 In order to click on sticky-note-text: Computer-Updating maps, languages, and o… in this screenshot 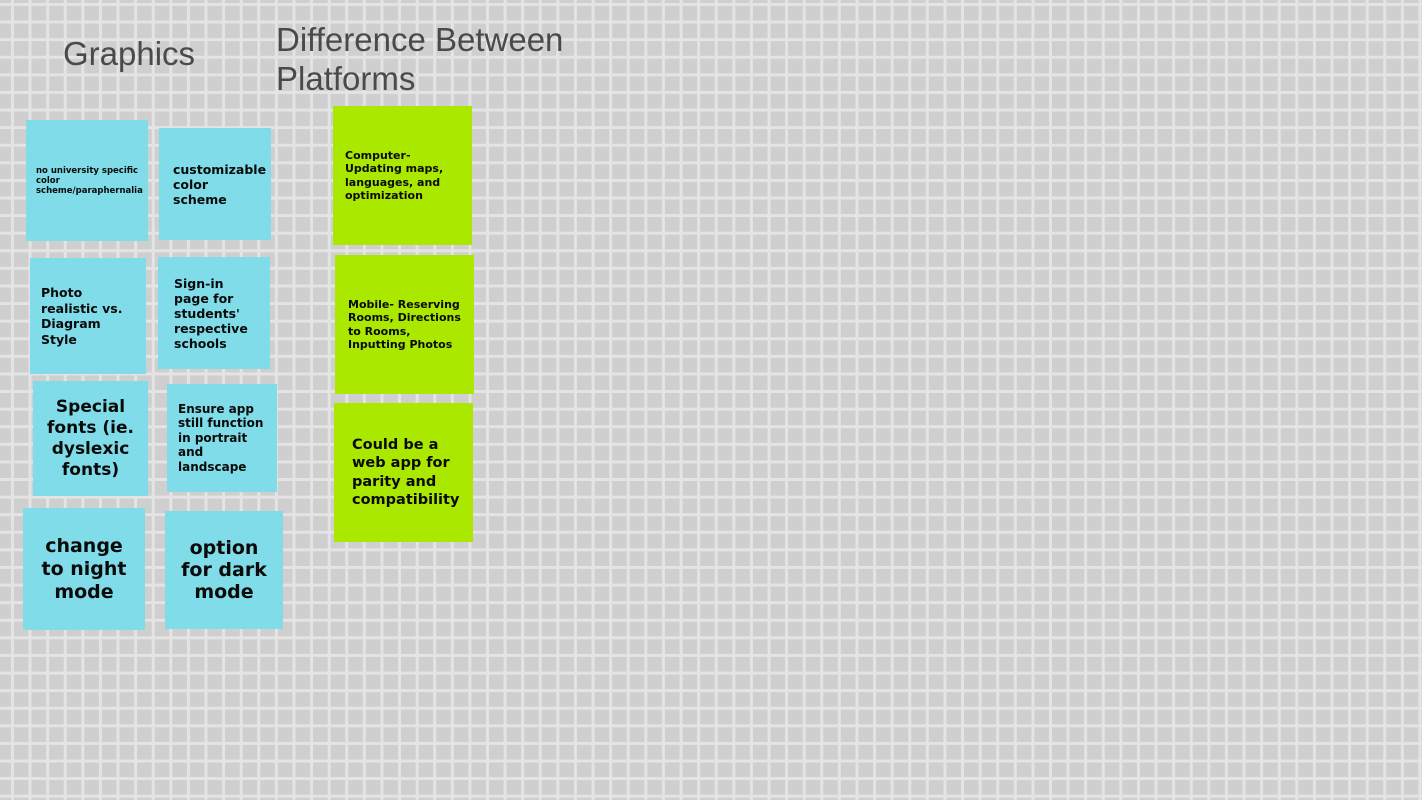, I will do `click(394, 175)`.